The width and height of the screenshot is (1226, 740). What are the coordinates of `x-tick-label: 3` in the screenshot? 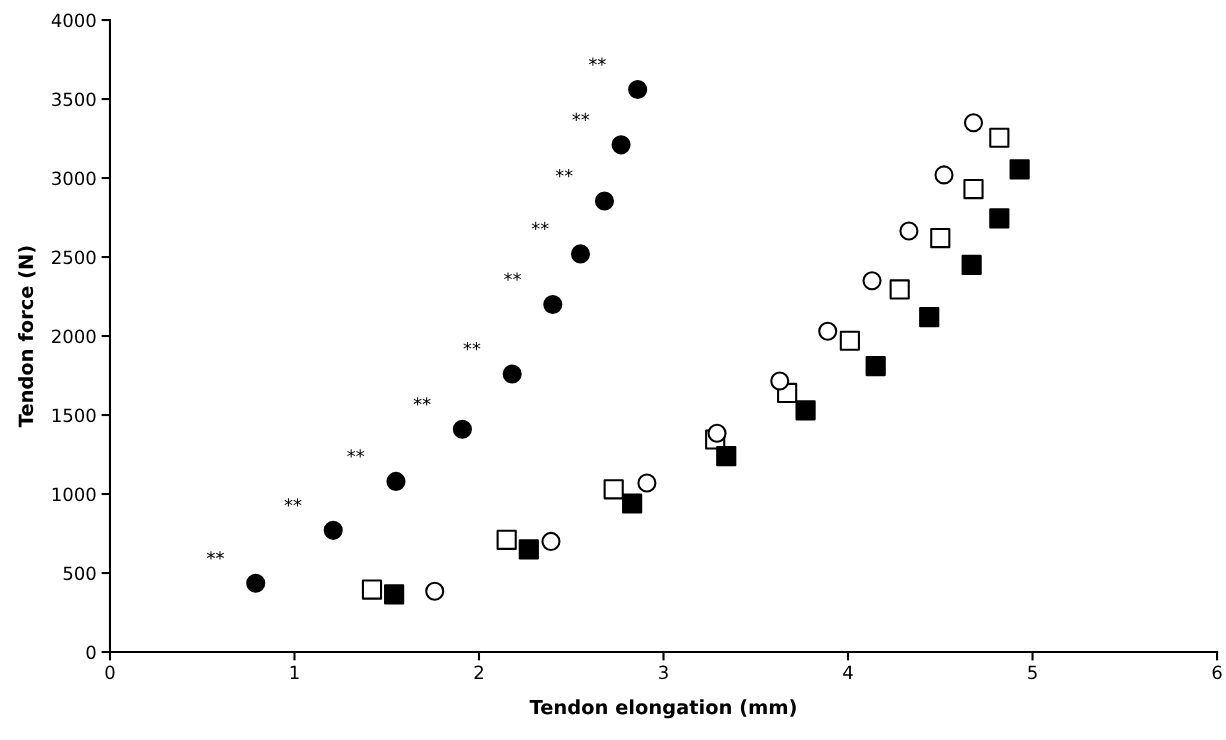 It's located at (663, 672).